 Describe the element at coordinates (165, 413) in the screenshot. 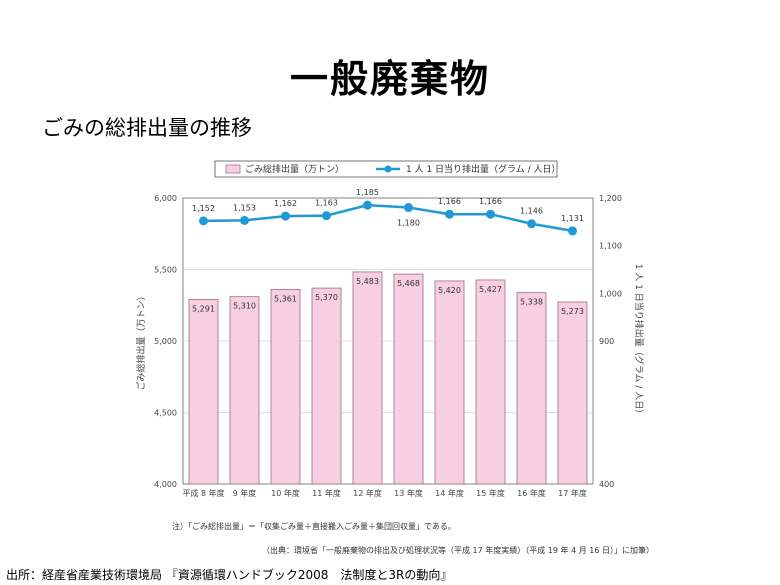

I see `left-tick-label: 4,500` at that location.